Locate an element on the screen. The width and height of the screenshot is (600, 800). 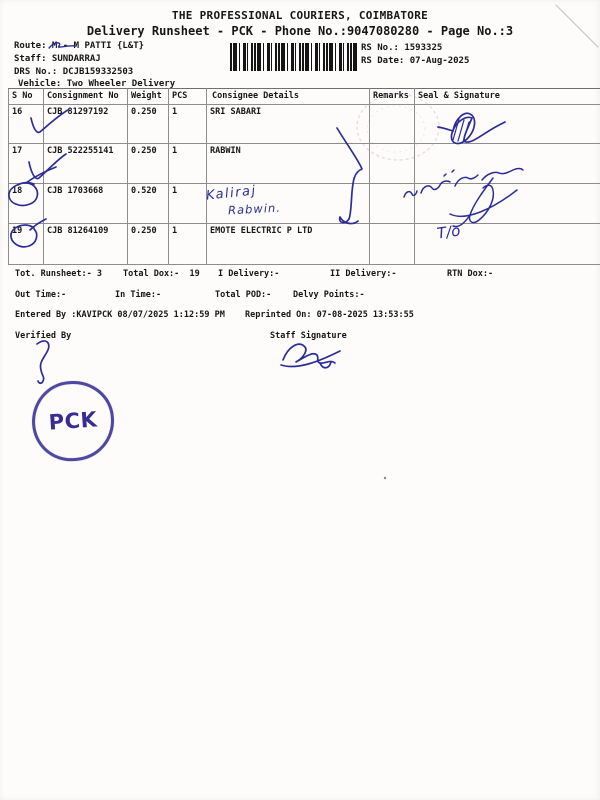
reprinted-on: Reprinted On: 07-08-2025 13:53:55 is located at coordinates (329, 315).